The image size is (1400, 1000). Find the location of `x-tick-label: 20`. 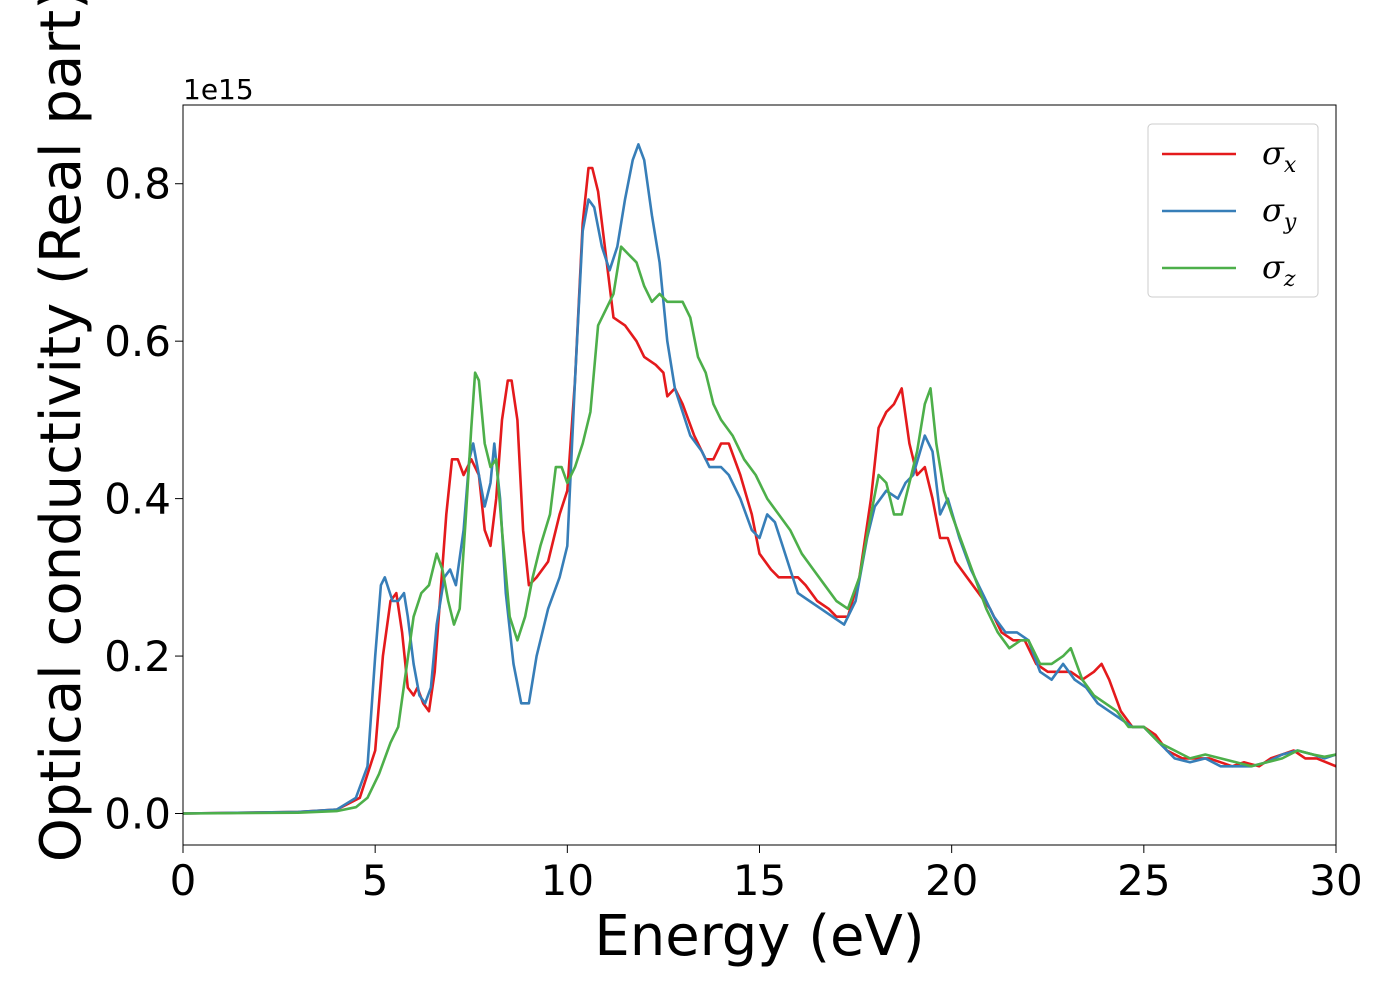

x-tick-label: 20 is located at coordinates (951, 880).